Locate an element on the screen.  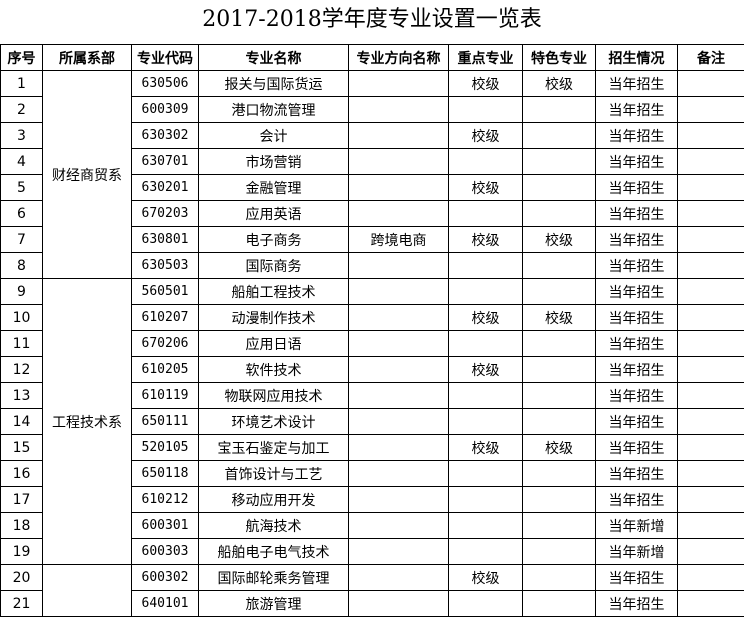
major-name: 物联网应用技术 is located at coordinates (273, 395).